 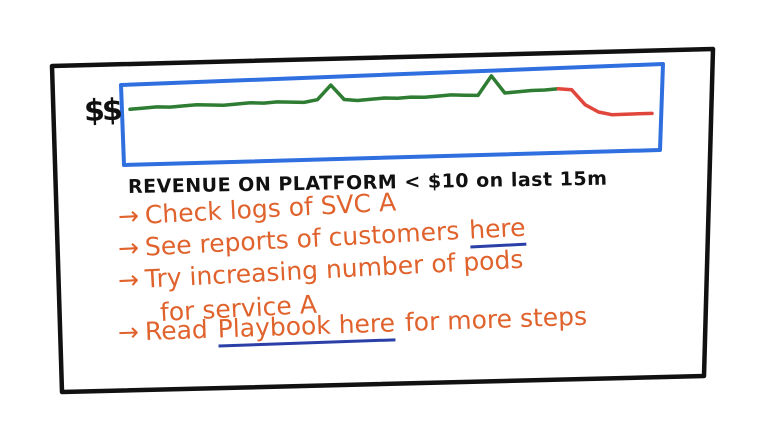 What do you see at coordinates (102, 110) in the screenshot?
I see `chart-ylabel: $$` at bounding box center [102, 110].